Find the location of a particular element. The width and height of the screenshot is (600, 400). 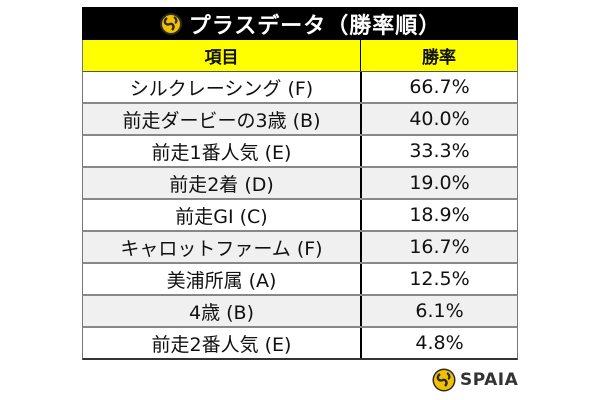

table-row: 前走ダービーの3歳 (B) 40.0% is located at coordinates (300, 120).